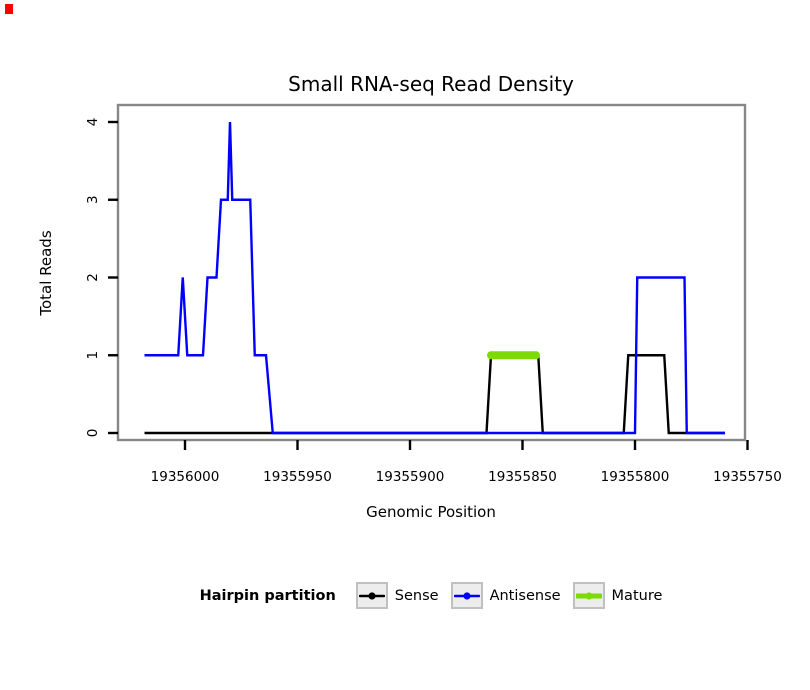 This screenshot has height=690, width=810. I want to click on legend-key-sense, so click(371, 595).